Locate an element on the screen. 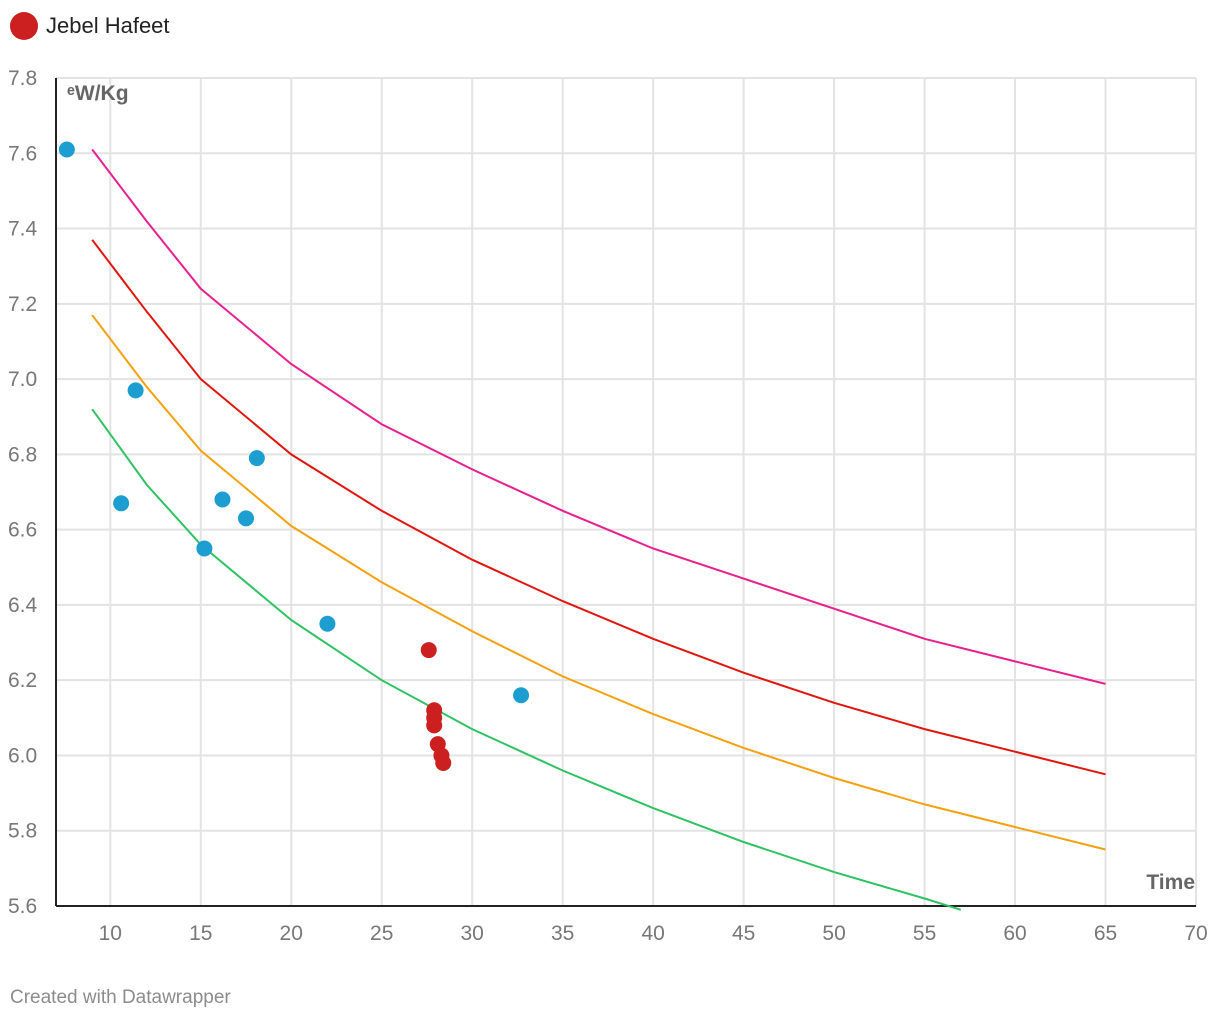 Image resolution: width=1220 pixels, height=1022 pixels. x-tick-label: 15 is located at coordinates (200, 933).